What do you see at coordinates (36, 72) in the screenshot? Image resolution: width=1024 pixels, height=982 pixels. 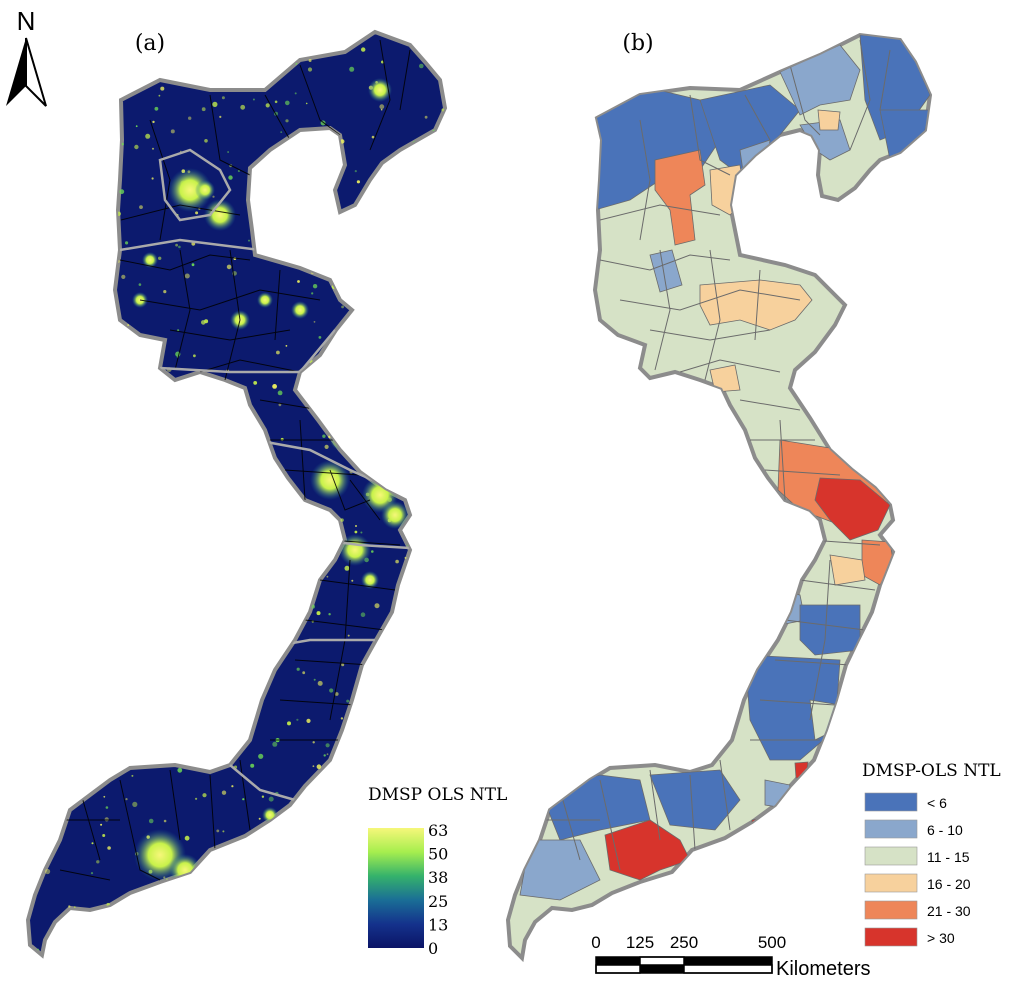 I see `north-arrow-icon-right` at bounding box center [36, 72].